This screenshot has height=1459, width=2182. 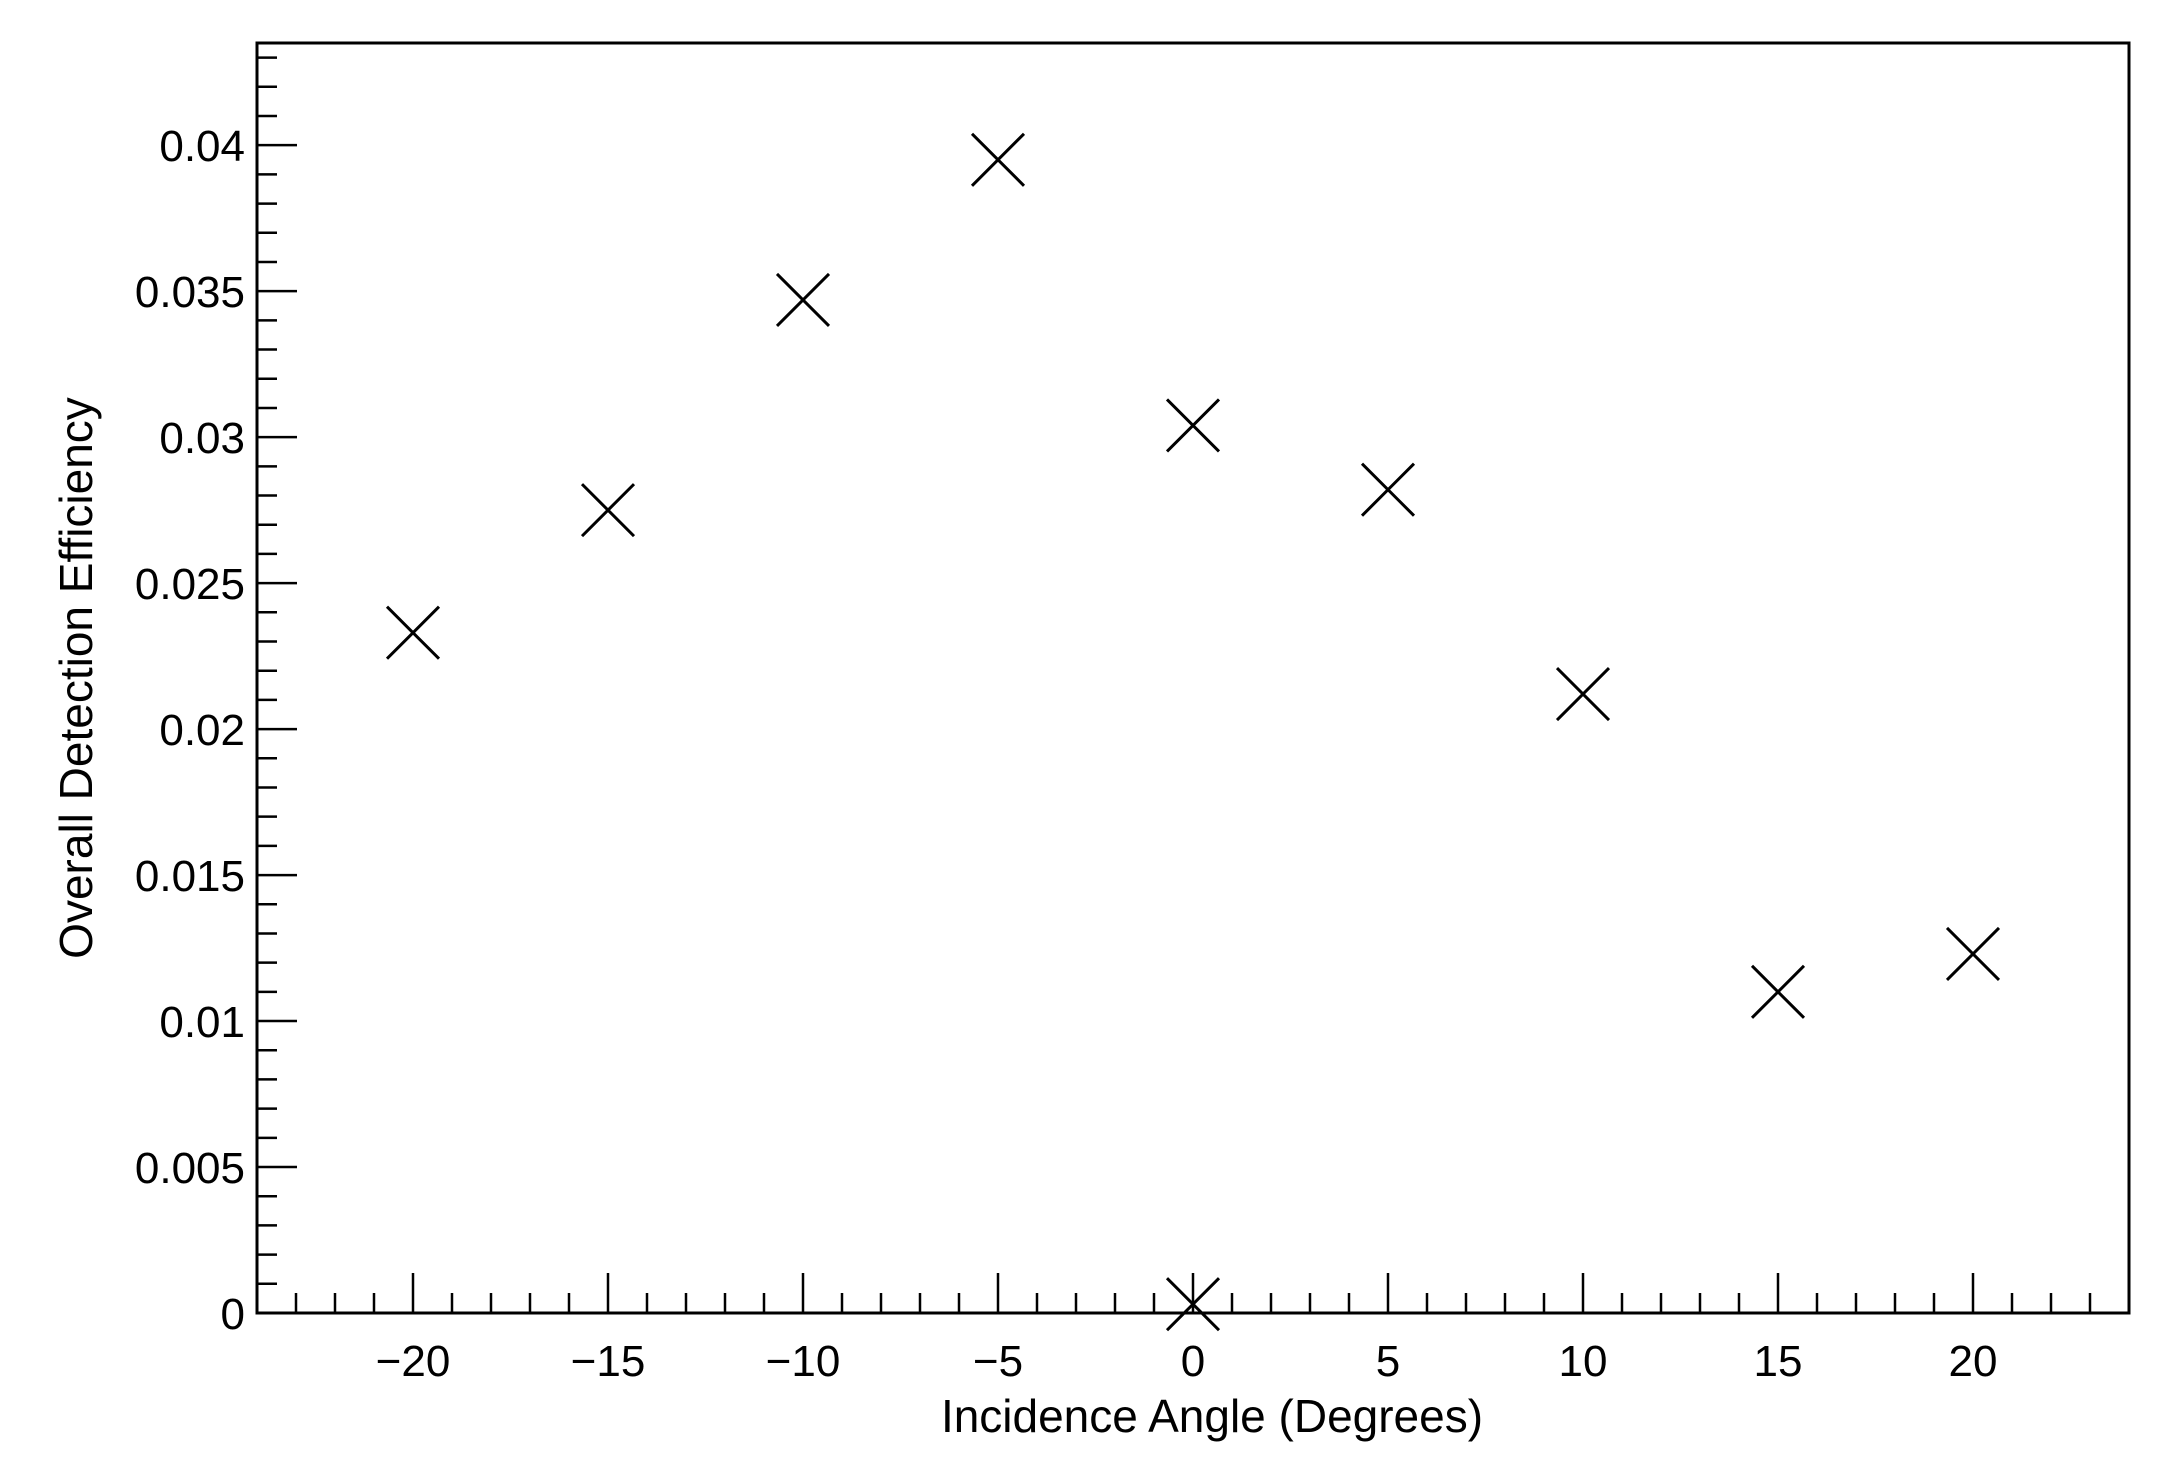 What do you see at coordinates (1388, 1361) in the screenshot?
I see `x-tick-label: 5` at bounding box center [1388, 1361].